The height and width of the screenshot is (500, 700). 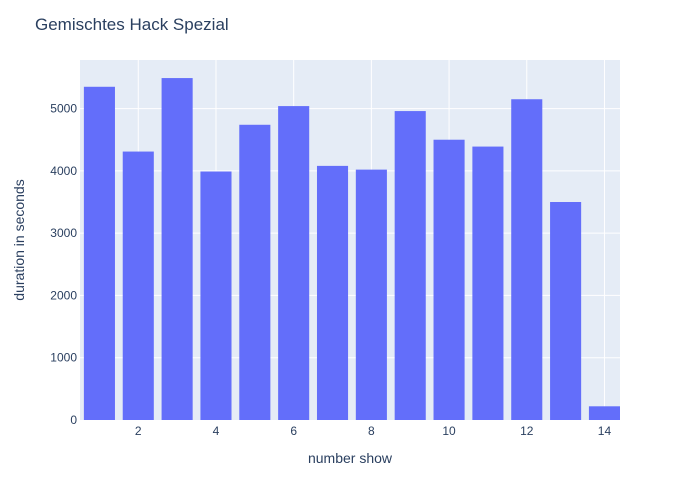 What do you see at coordinates (132, 24) in the screenshot?
I see `chart-title: Gemischtes Hack Spezial` at bounding box center [132, 24].